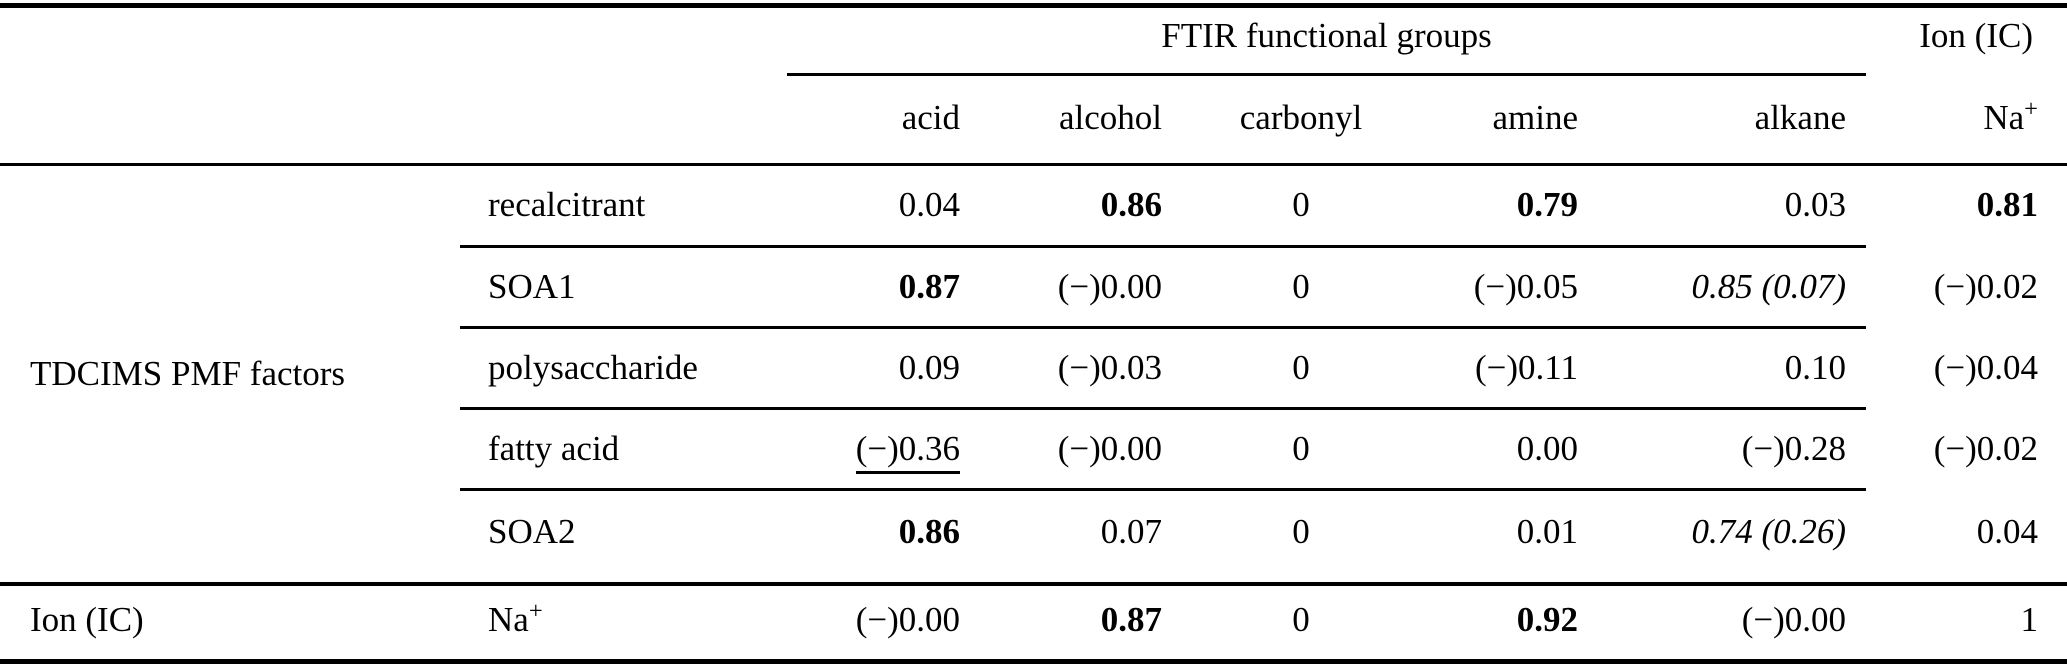  What do you see at coordinates (1301, 286) in the screenshot?
I see `cell-soa1-carbonyl: 0` at bounding box center [1301, 286].